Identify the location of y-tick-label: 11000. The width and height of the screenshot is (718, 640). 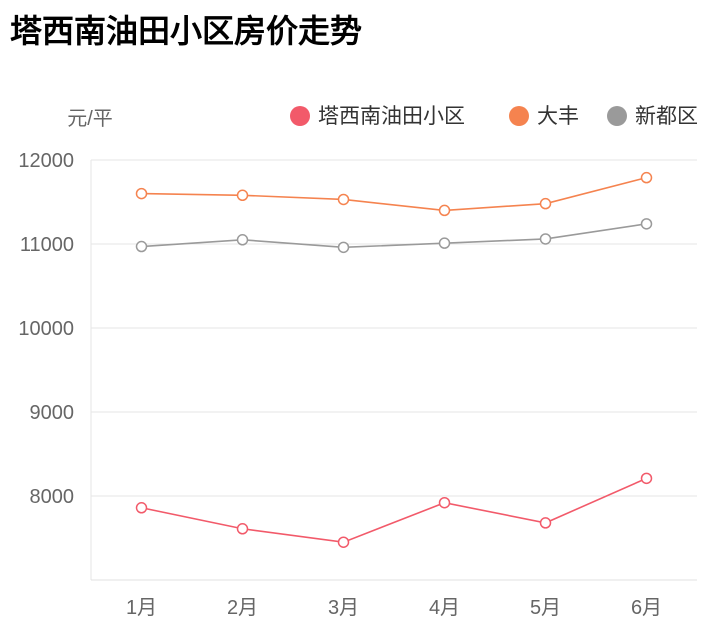
(47, 245).